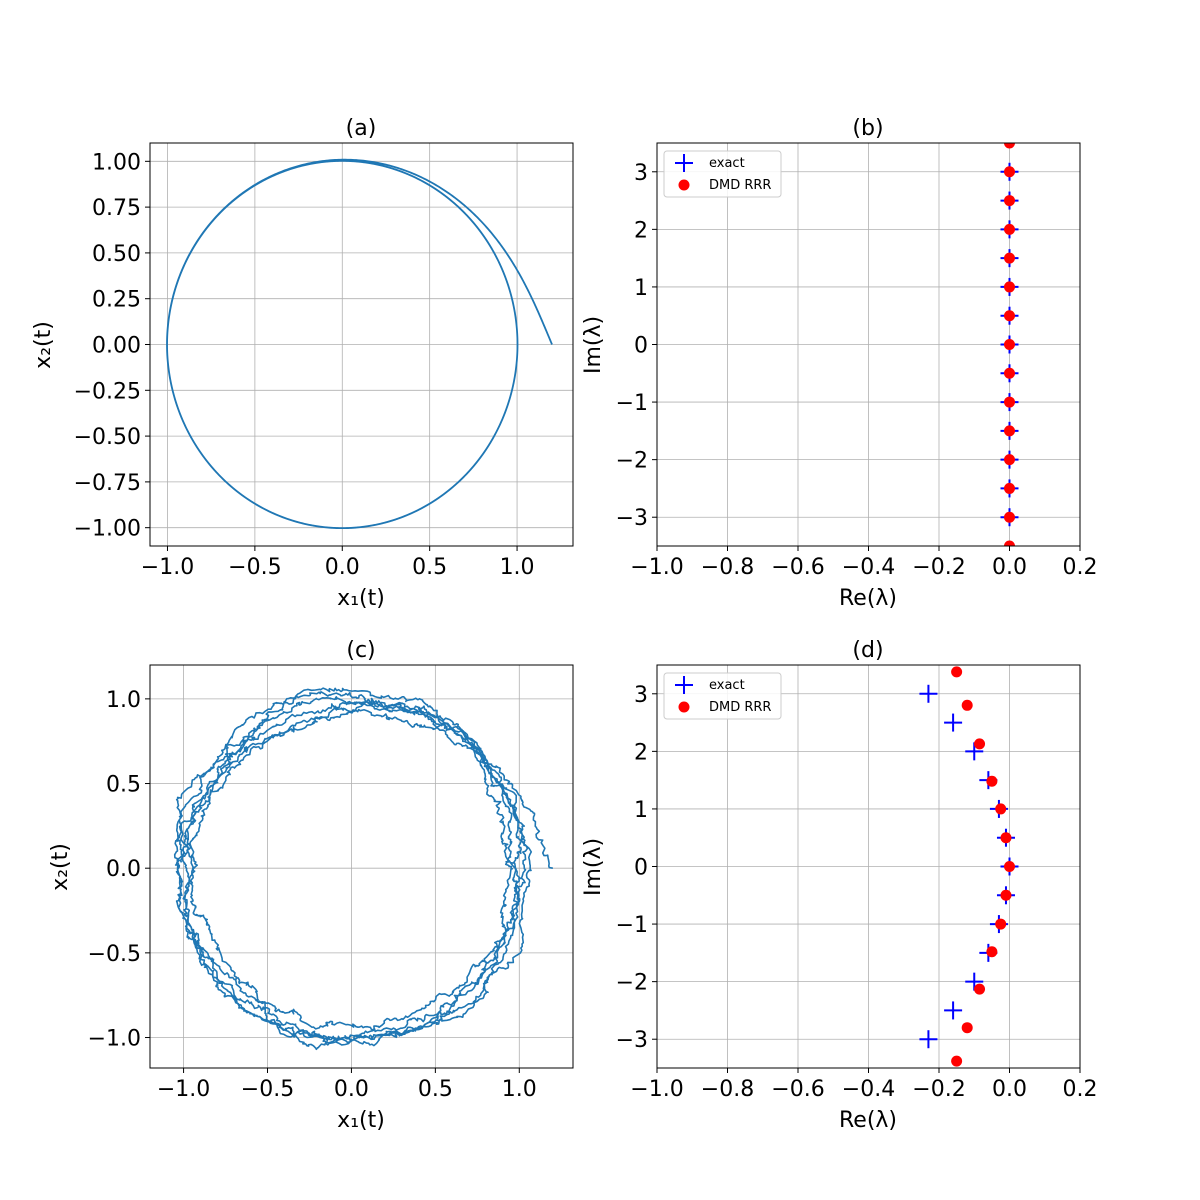 The height and width of the screenshot is (1200, 1200). What do you see at coordinates (641, 695) in the screenshot?
I see `panel-d-ytick-label: 3` at bounding box center [641, 695].